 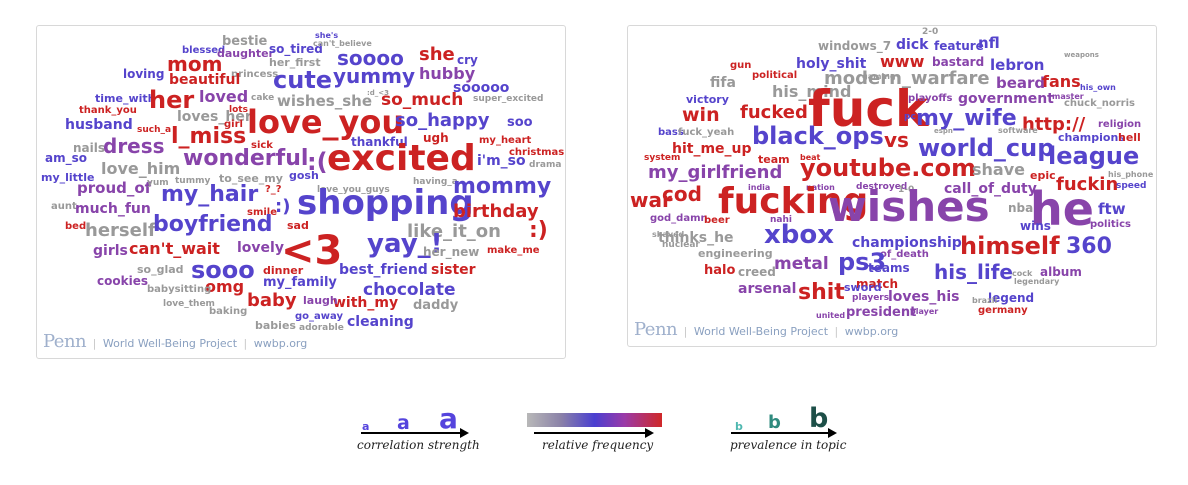 What do you see at coordinates (902, 61) in the screenshot?
I see `cloud-word: www` at bounding box center [902, 61].